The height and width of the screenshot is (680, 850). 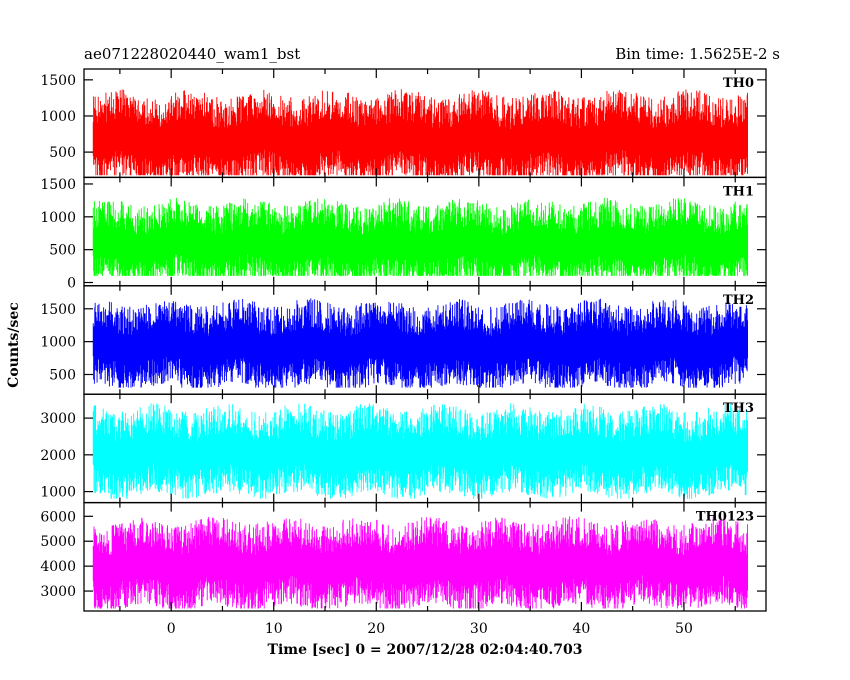 I want to click on panel-label-th3: TH3, so click(x=738, y=408).